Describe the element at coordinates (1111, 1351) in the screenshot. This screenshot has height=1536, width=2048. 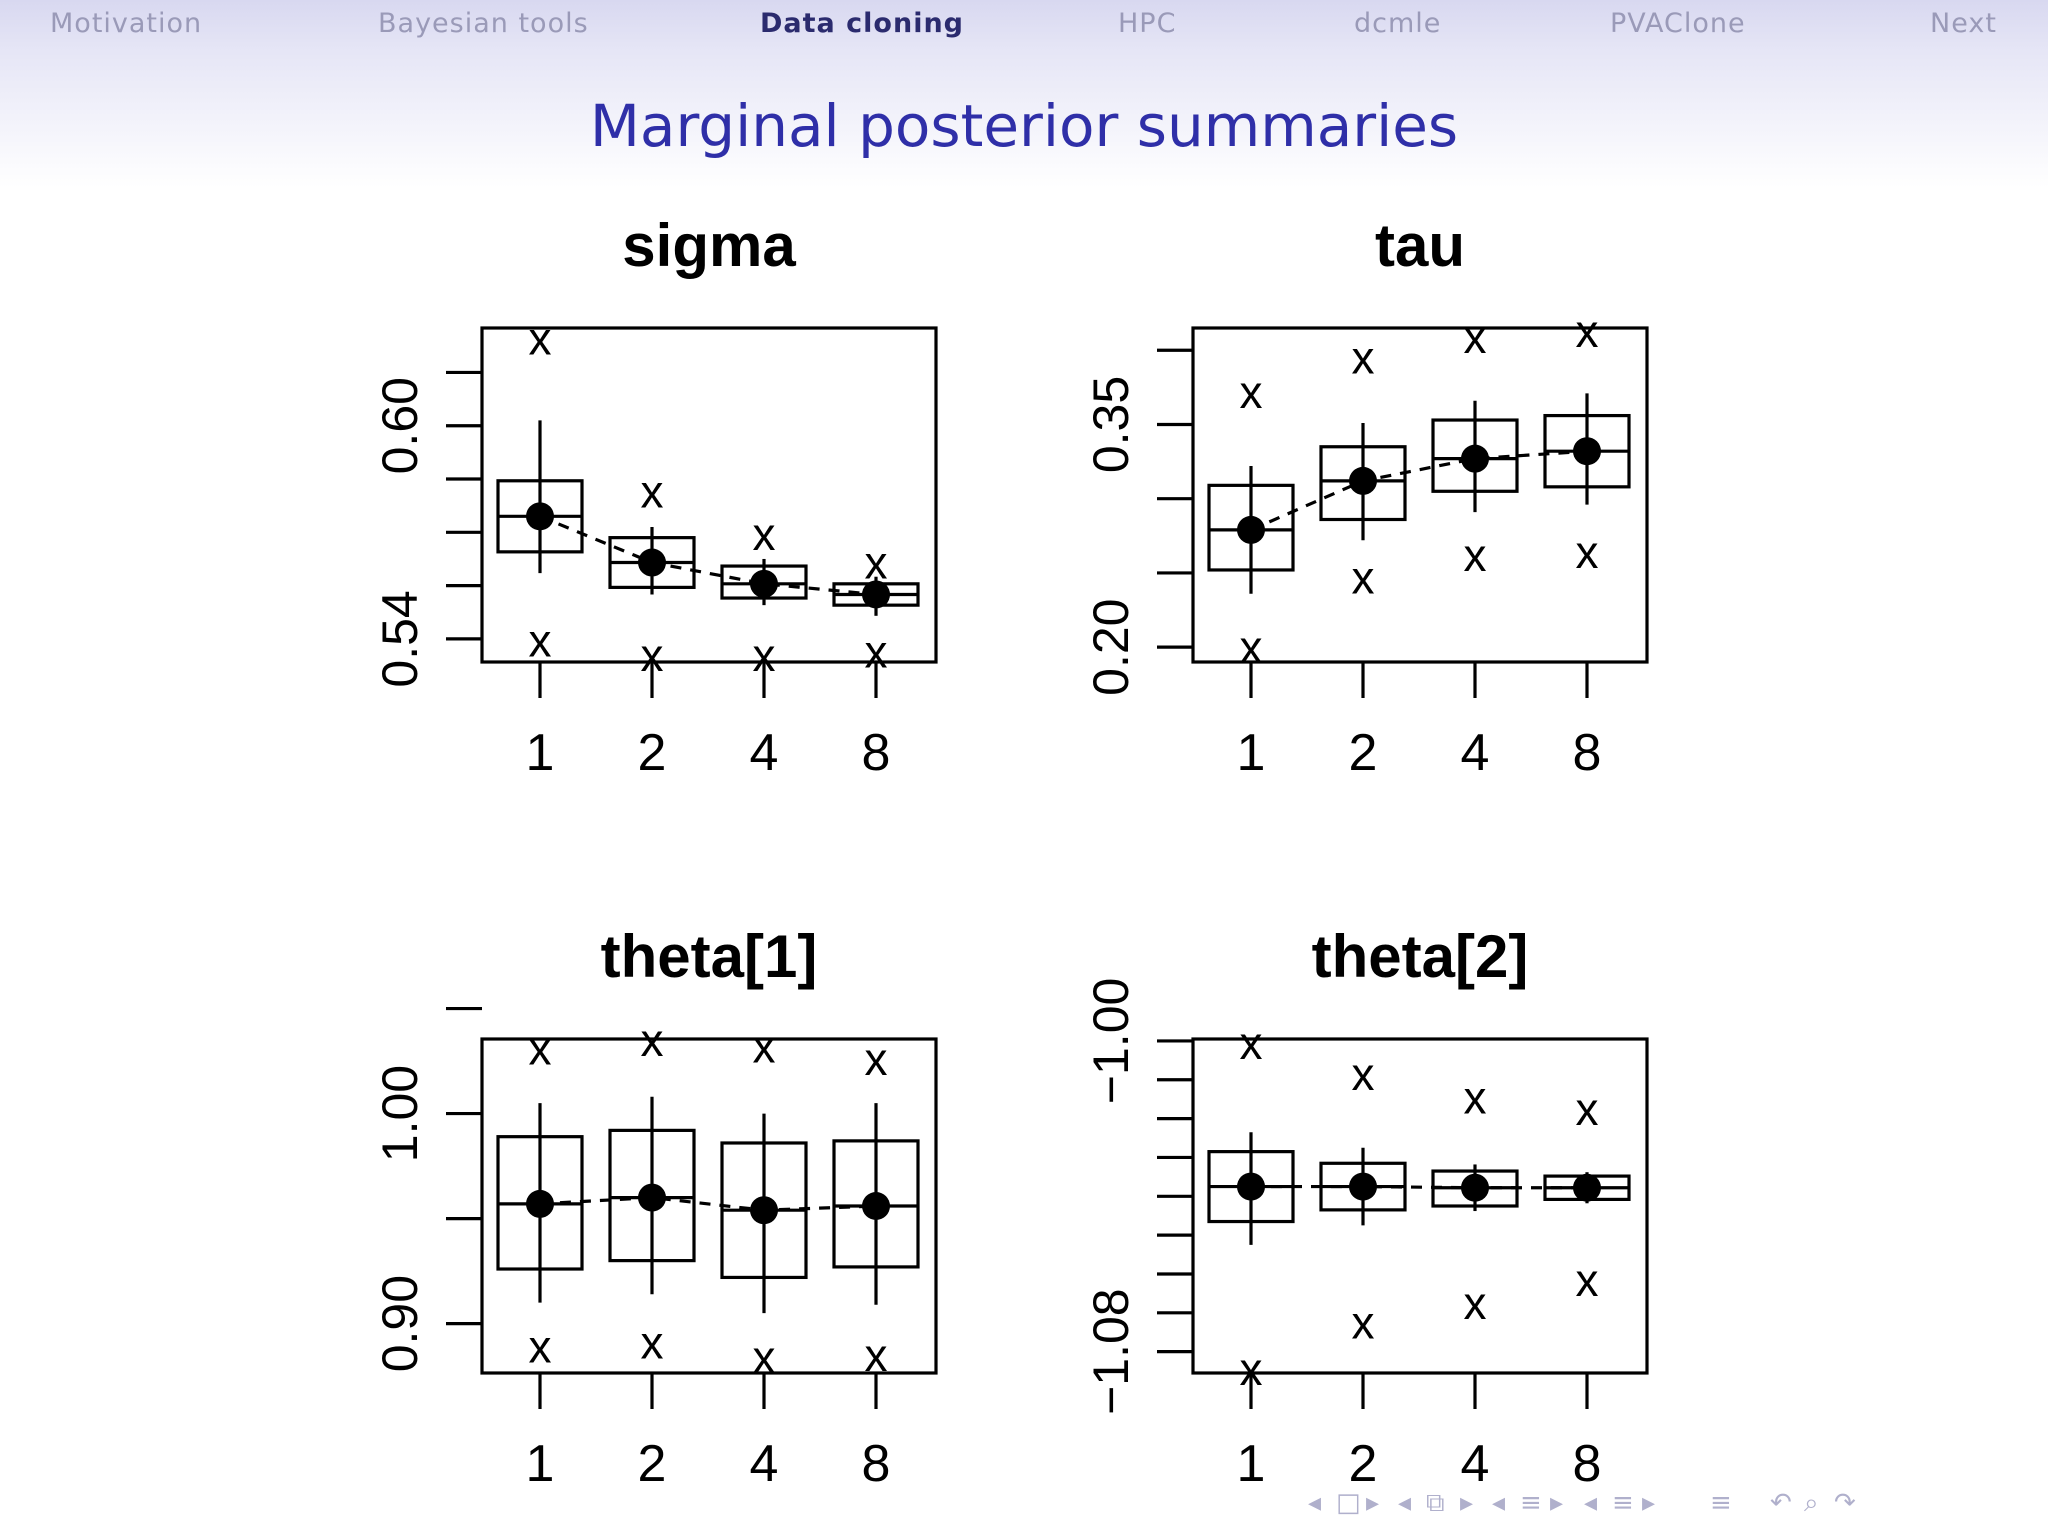
I see `y-tick-label: −1.08` at that location.